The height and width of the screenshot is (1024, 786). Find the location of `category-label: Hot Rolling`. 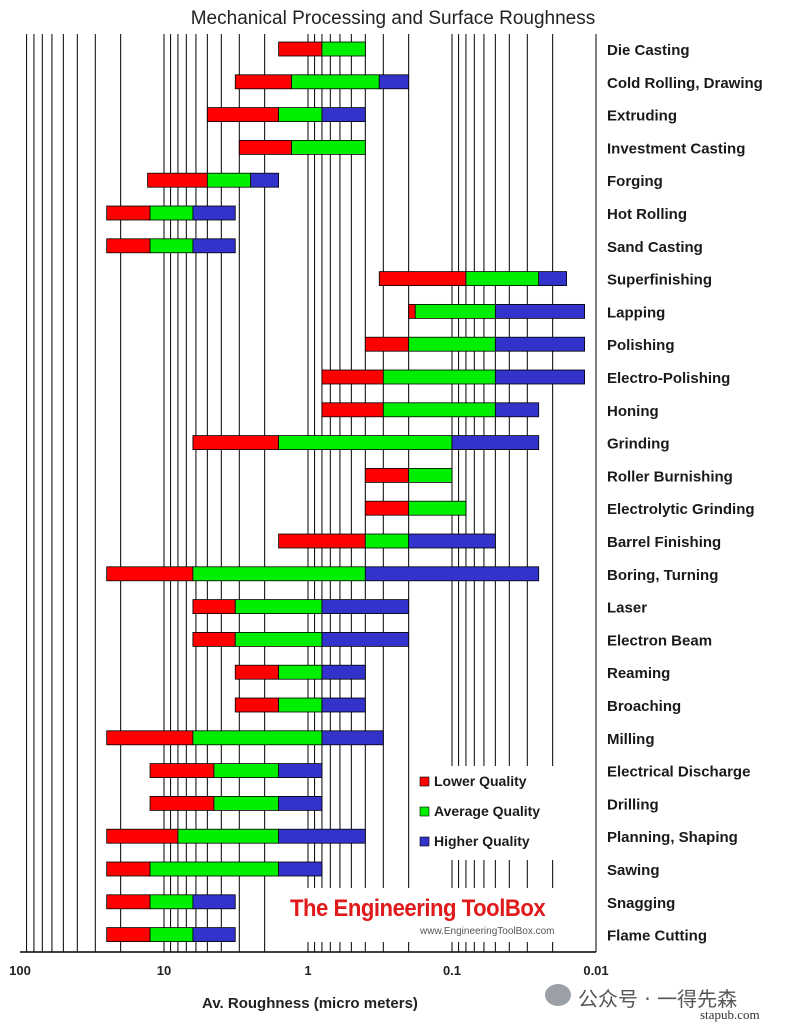

category-label: Hot Rolling is located at coordinates (647, 214).